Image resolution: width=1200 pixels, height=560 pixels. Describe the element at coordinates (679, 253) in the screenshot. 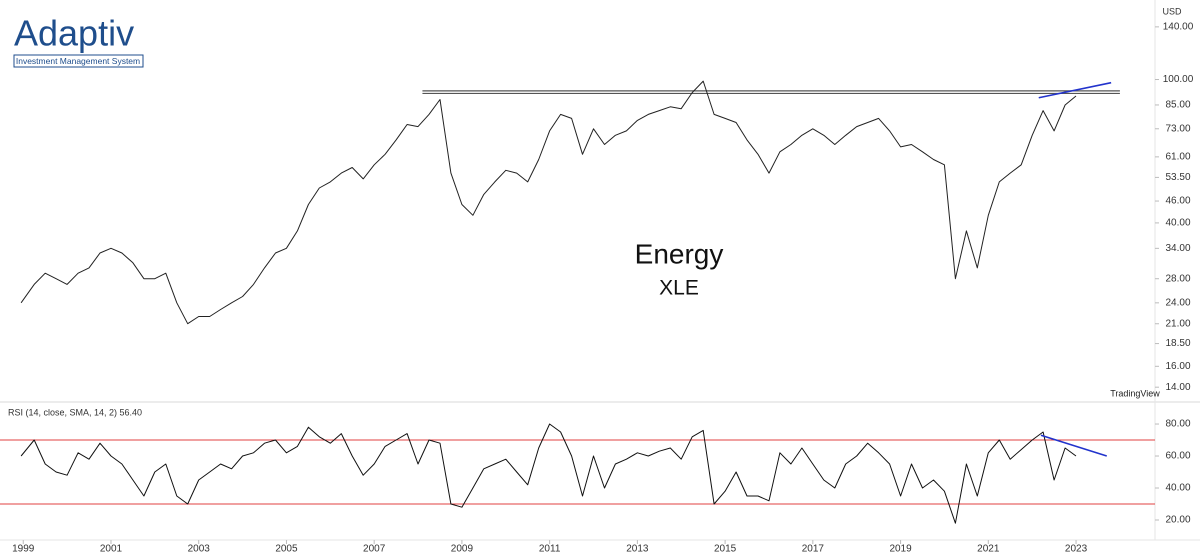

I see `chart-title: Energy` at that location.